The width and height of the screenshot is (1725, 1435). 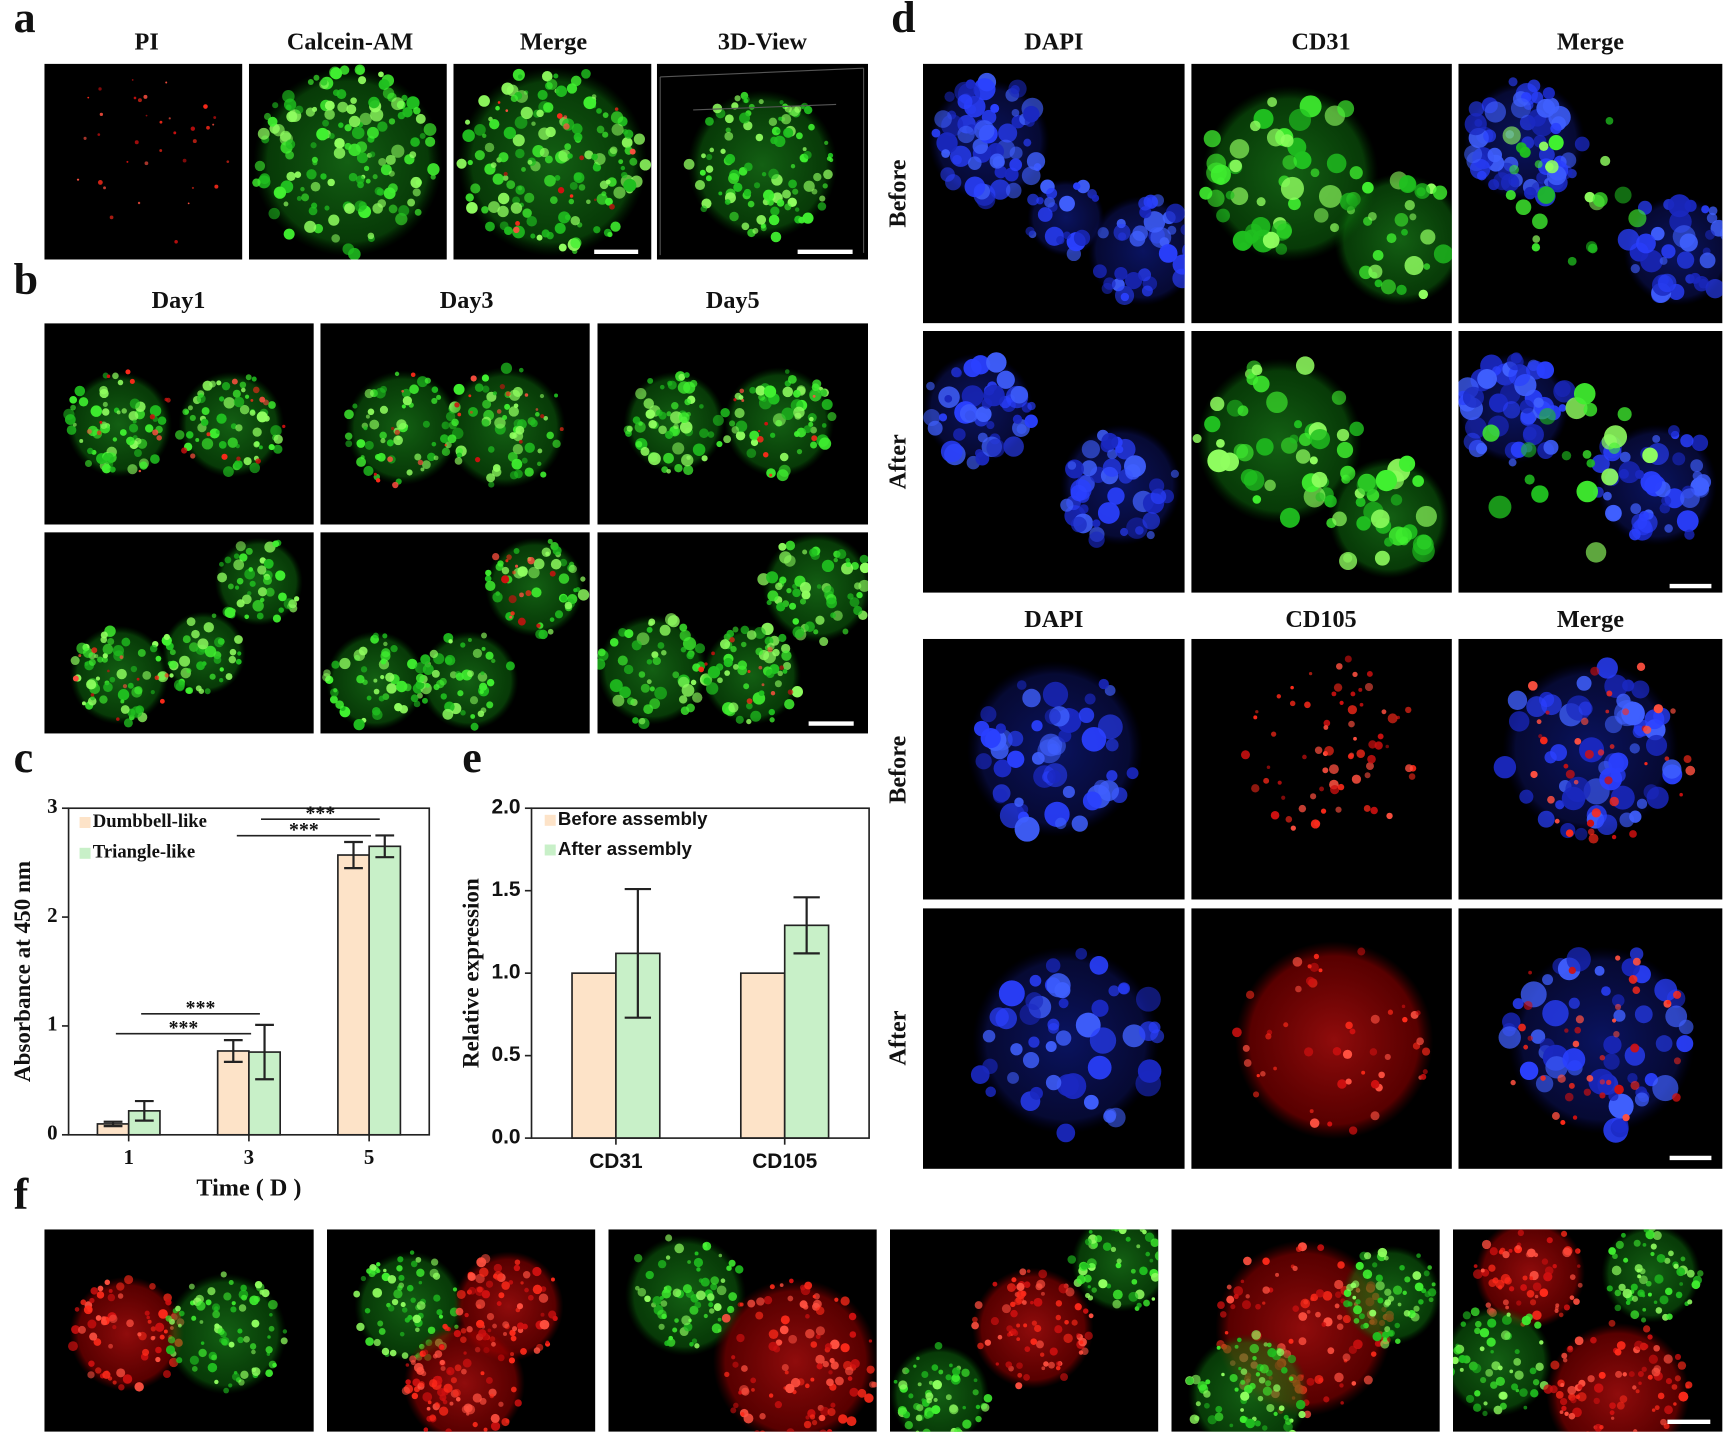 What do you see at coordinates (638, 953) in the screenshot?
I see `error-bar` at bounding box center [638, 953].